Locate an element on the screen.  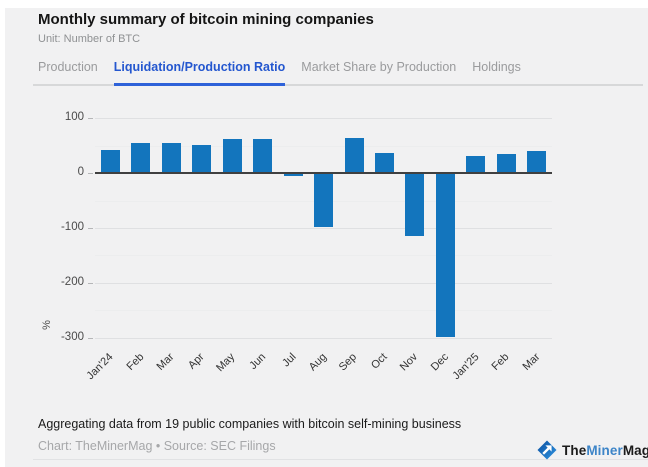
bottom-divider is located at coordinates (340, 459).